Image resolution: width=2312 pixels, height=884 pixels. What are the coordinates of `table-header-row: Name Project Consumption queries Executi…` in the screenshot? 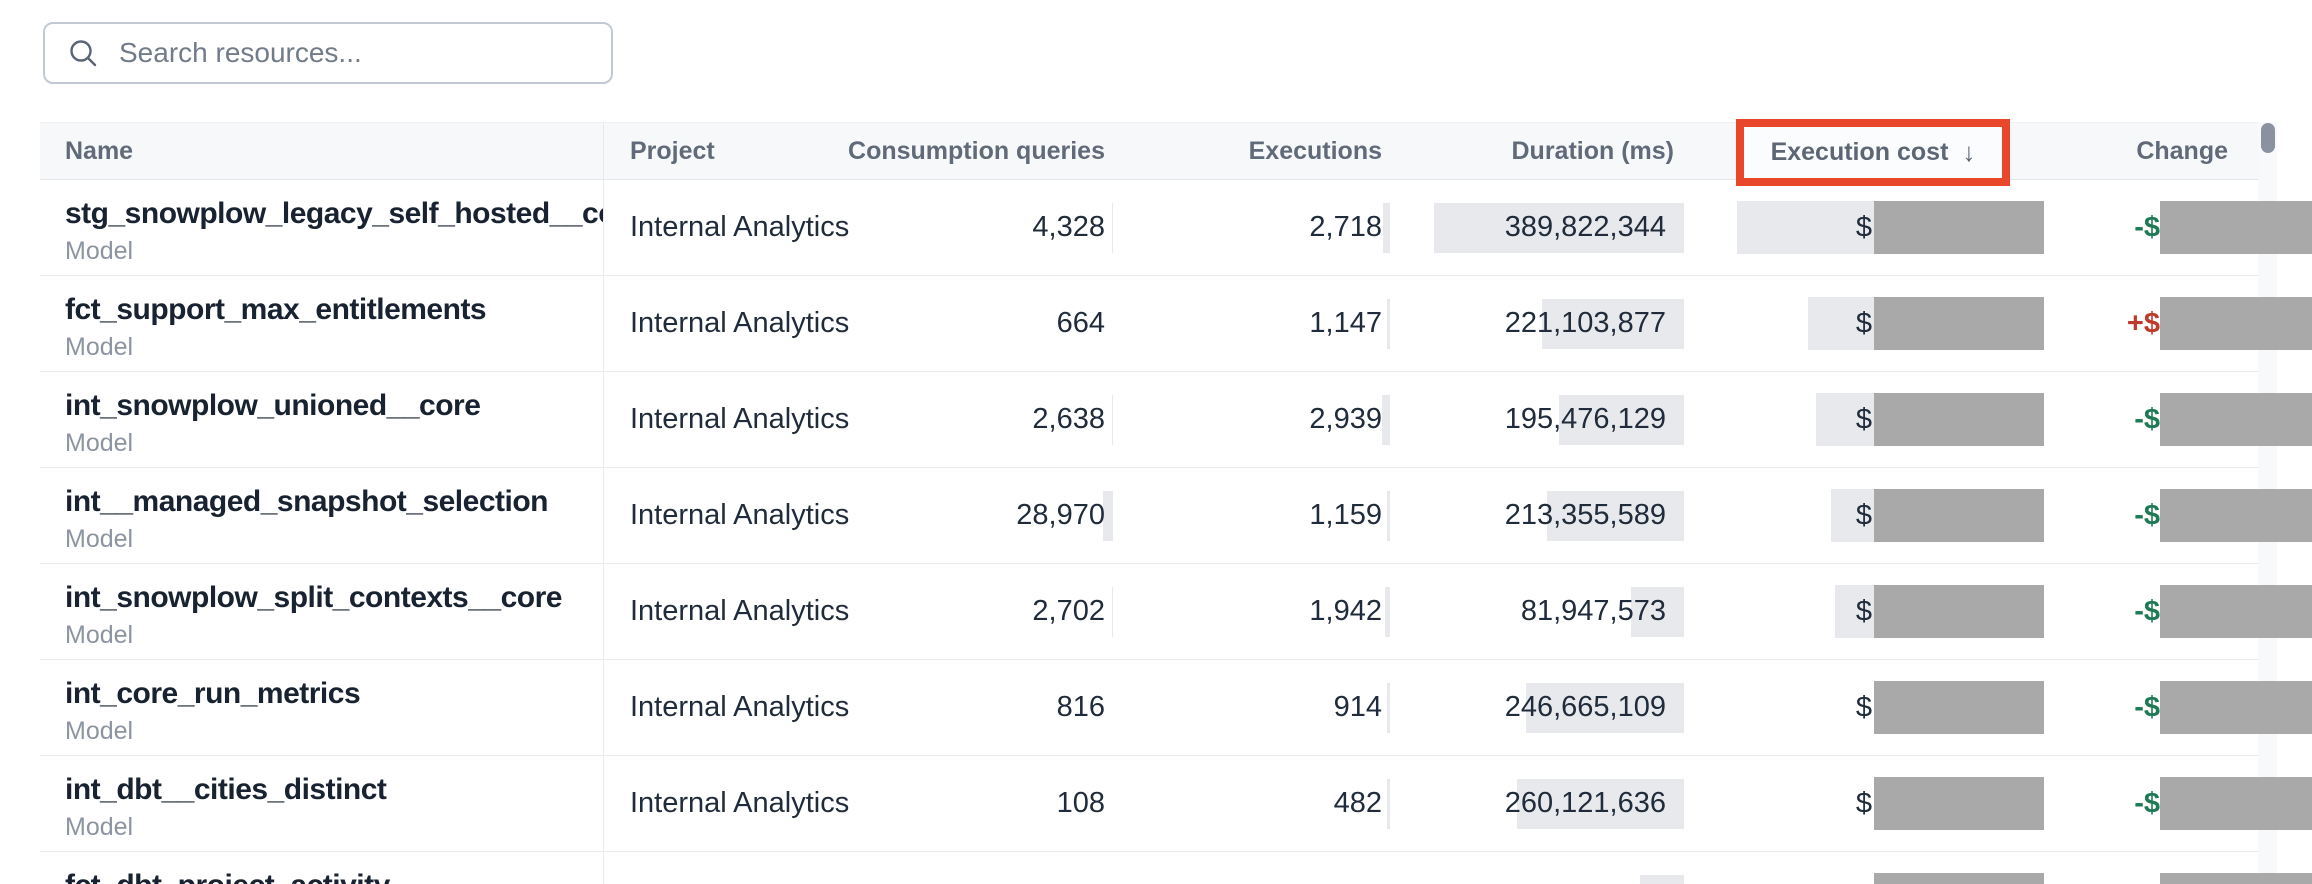 It's located at (1149, 152).